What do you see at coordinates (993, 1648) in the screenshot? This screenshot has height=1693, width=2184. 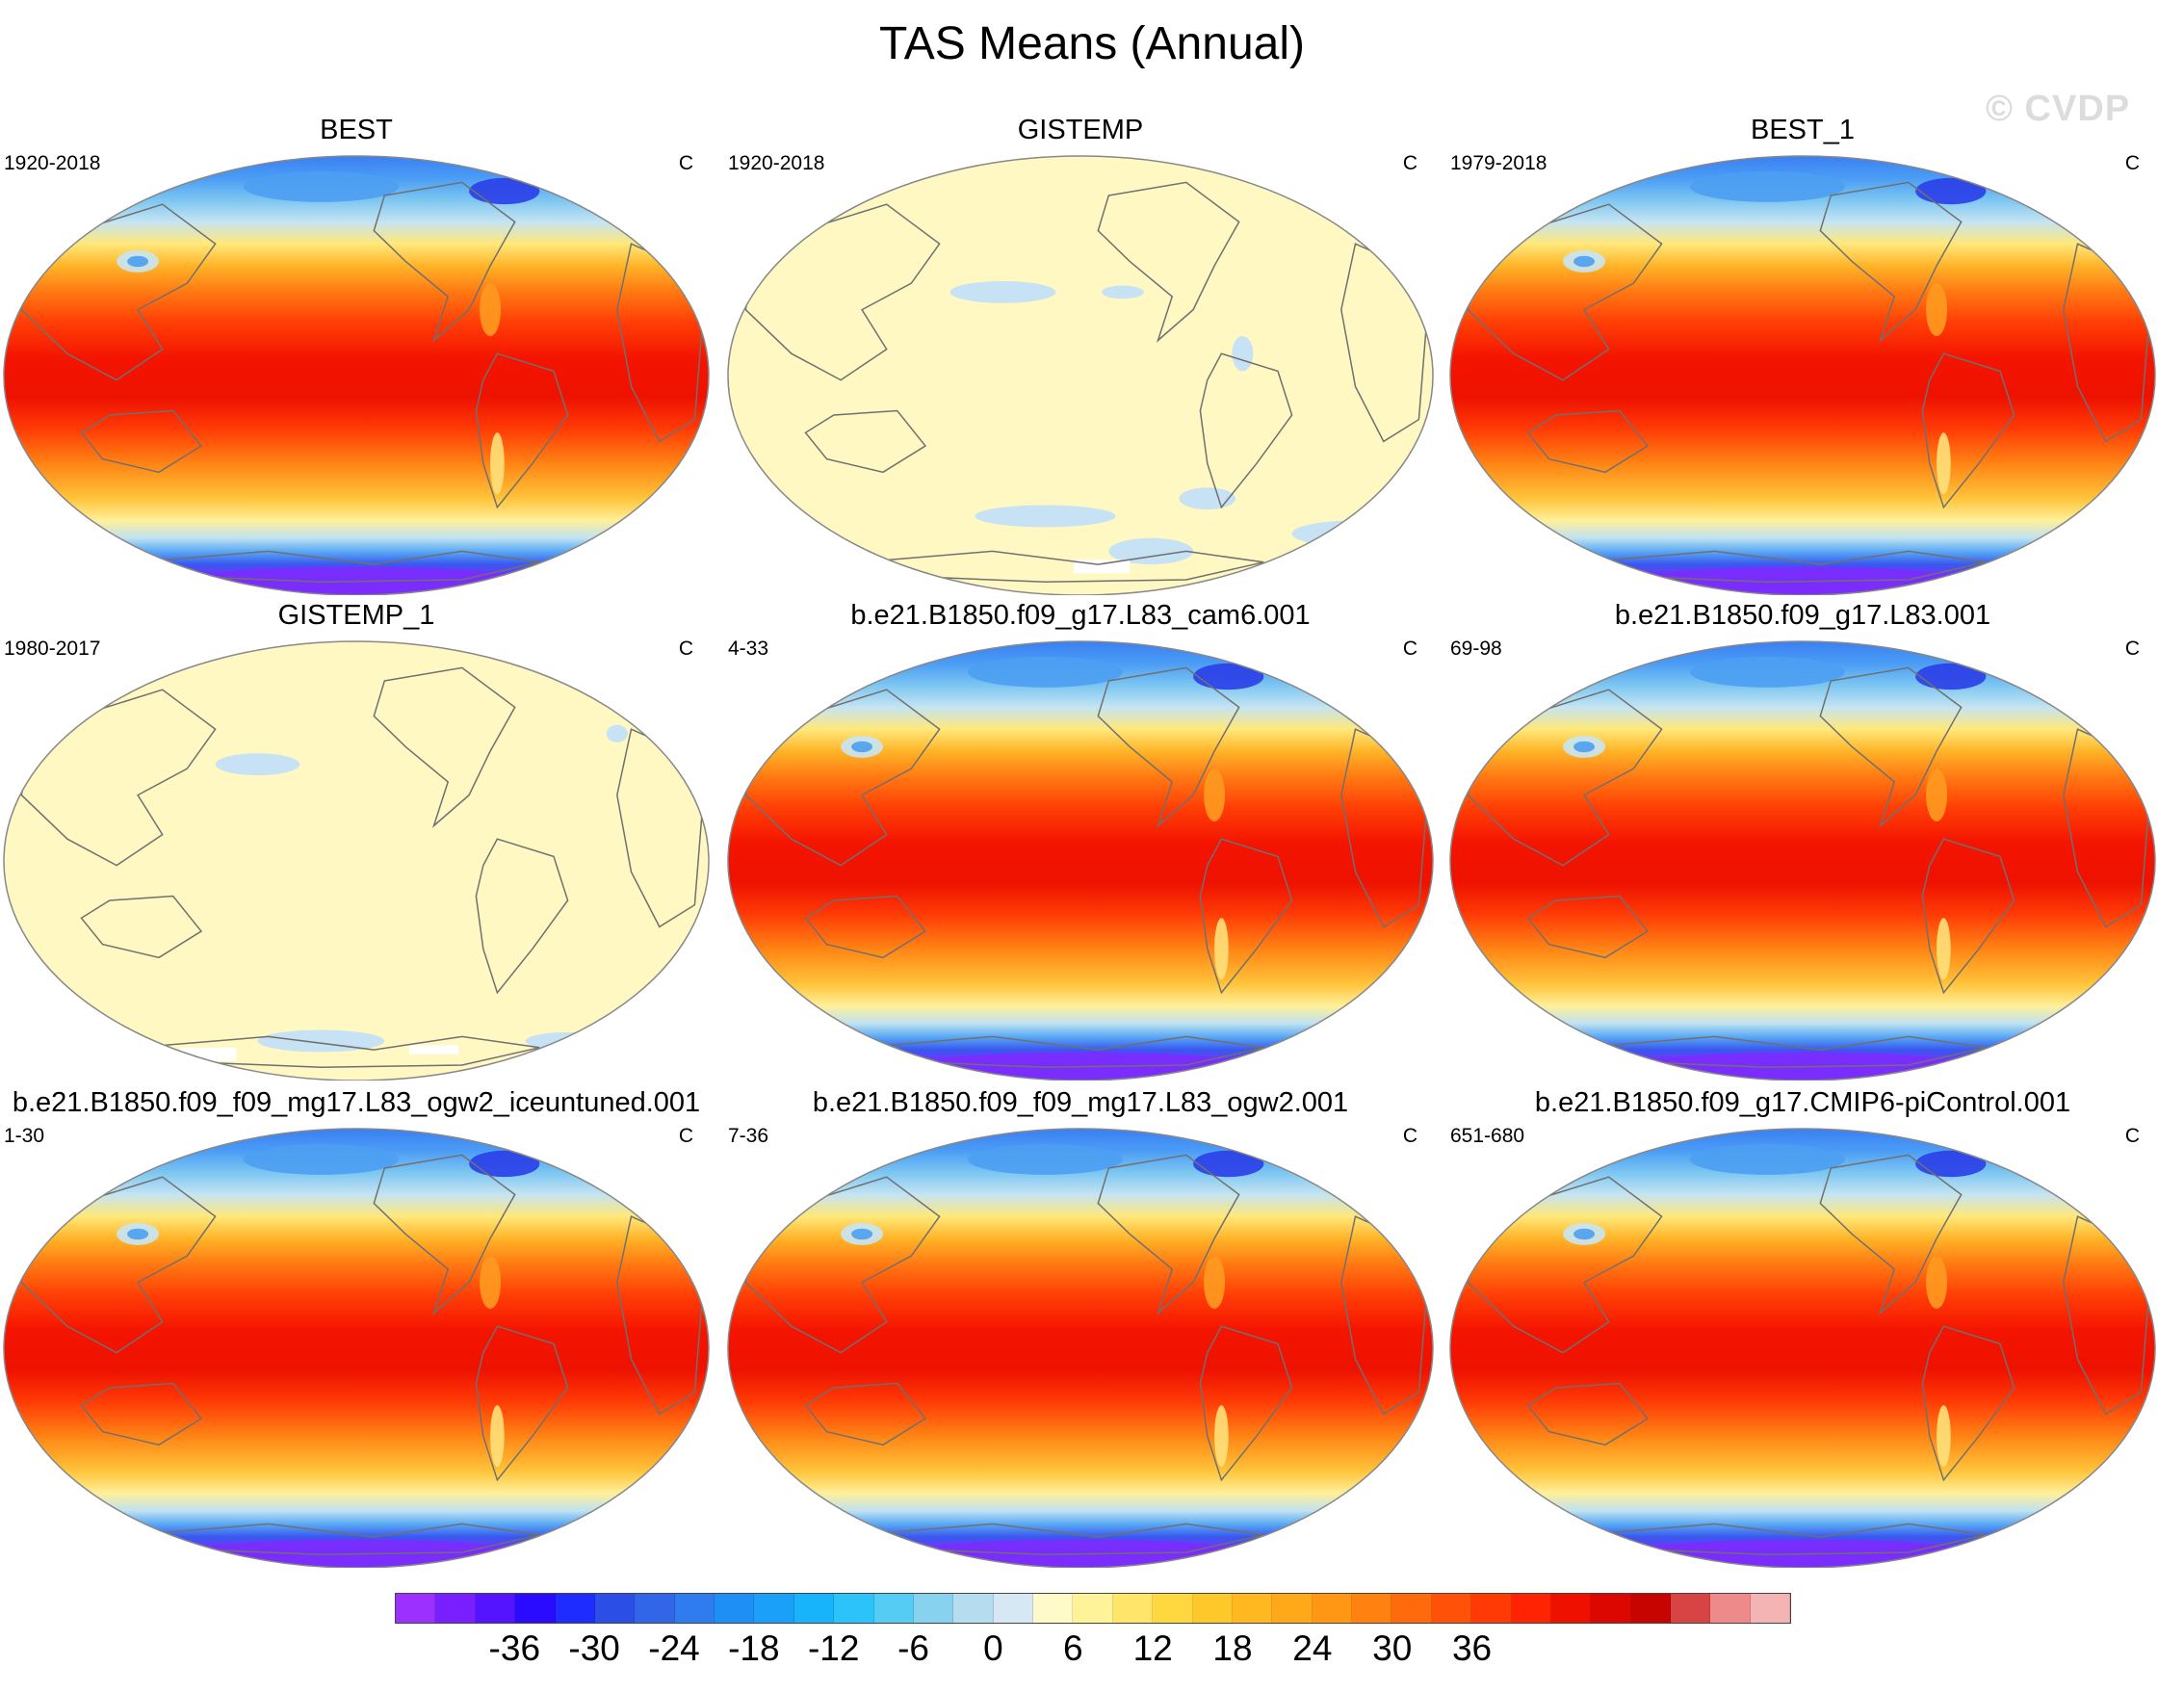 I see `colorbar-tick-label: 0` at bounding box center [993, 1648].